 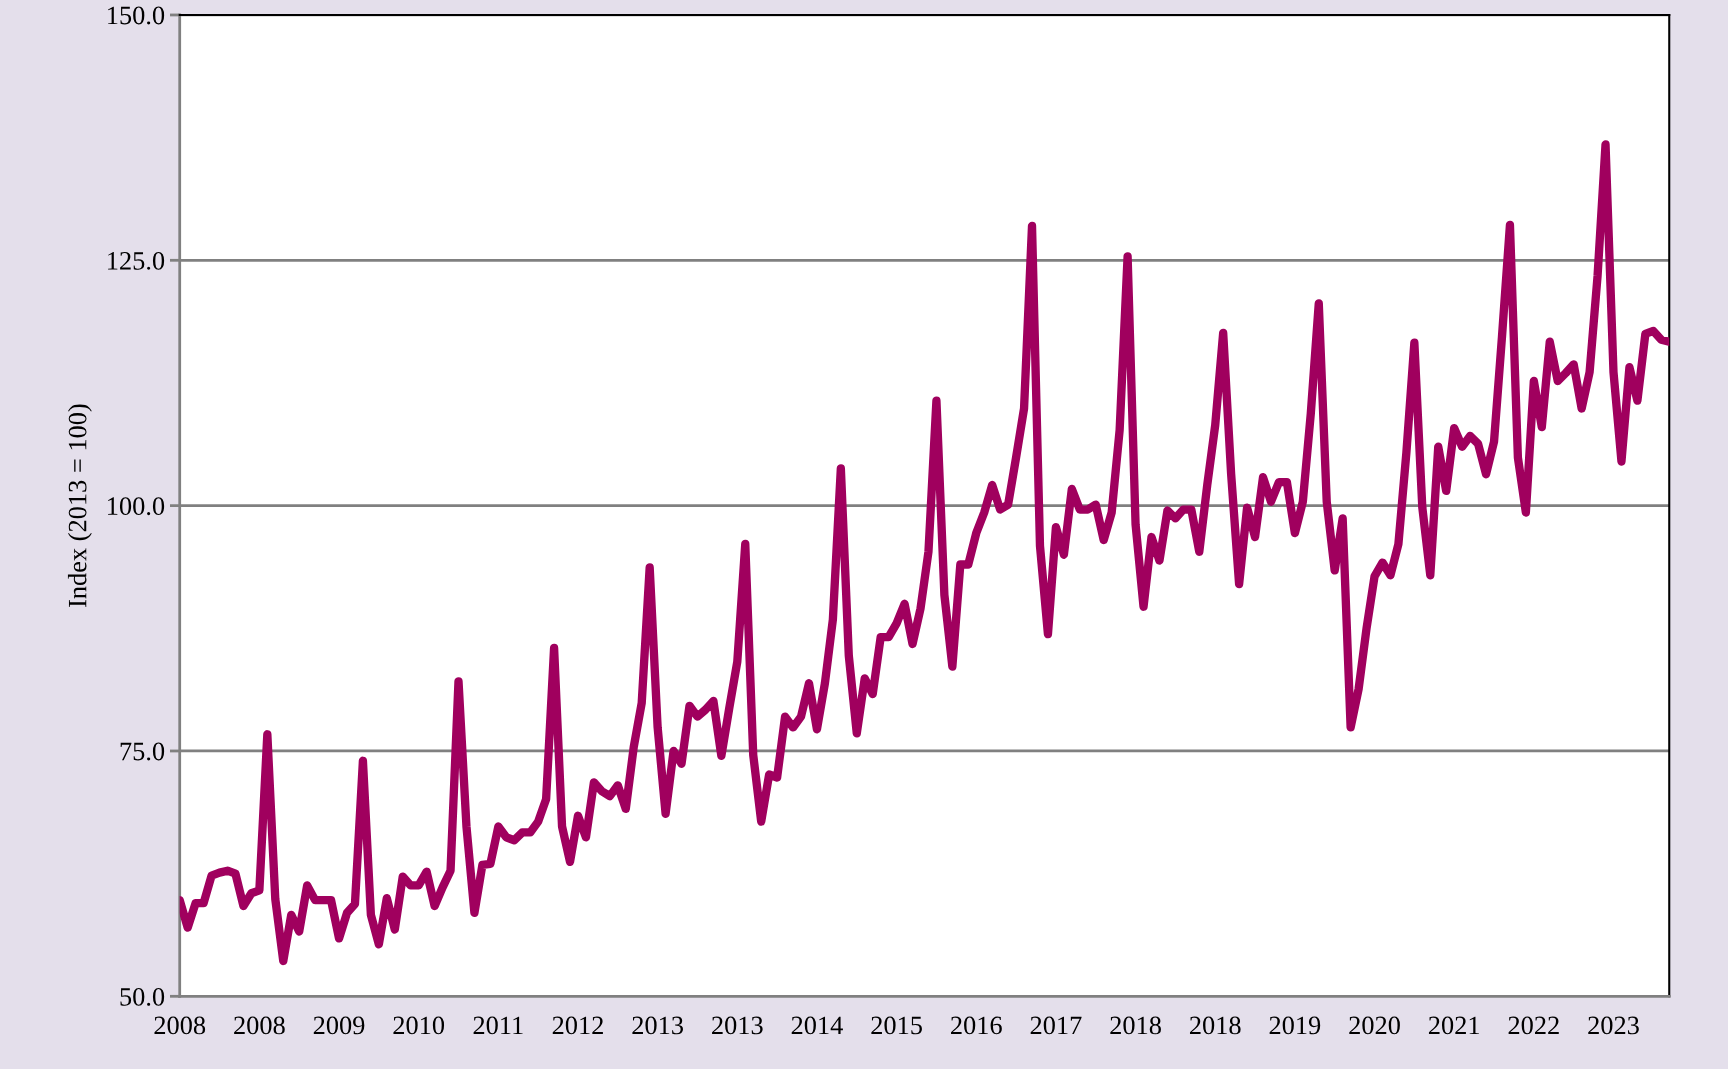 I want to click on y-tick-label: 125.0, so click(x=136, y=260).